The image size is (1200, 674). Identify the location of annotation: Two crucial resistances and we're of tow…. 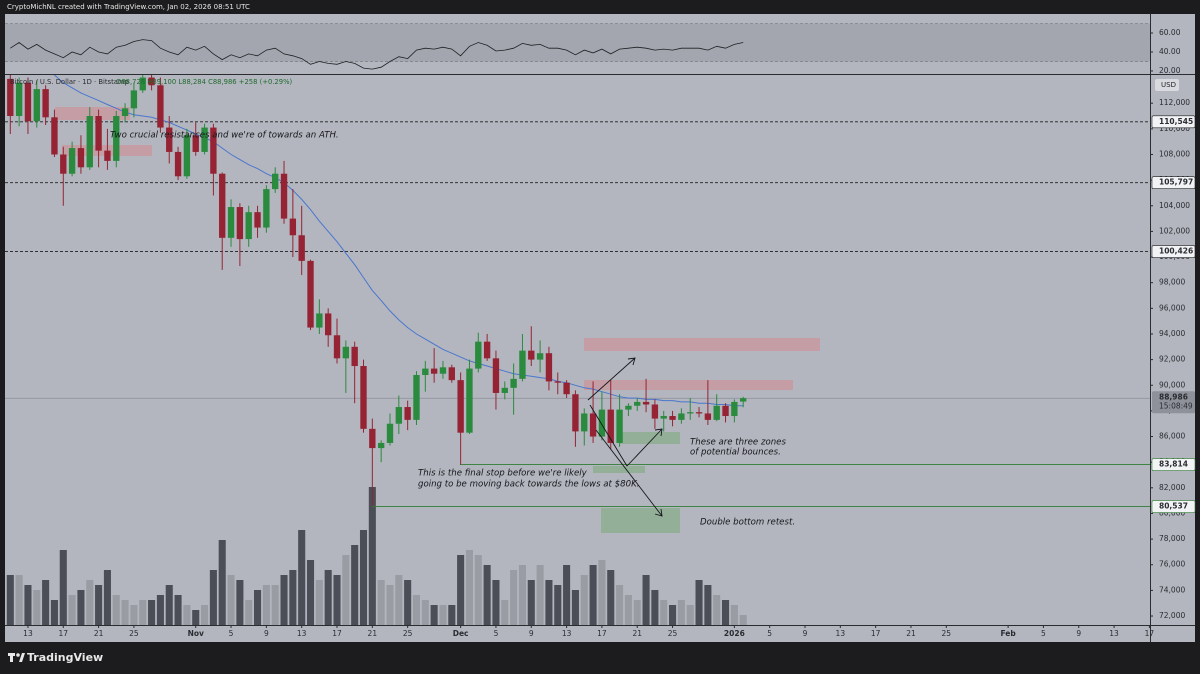
(224, 136).